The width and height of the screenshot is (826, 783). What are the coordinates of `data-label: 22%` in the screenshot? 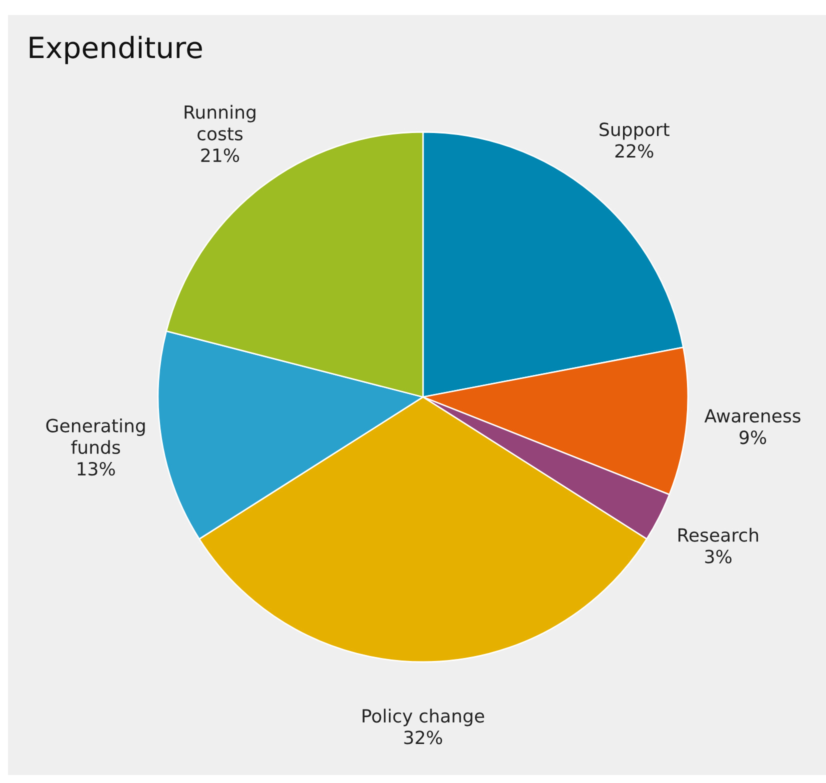 It's located at (634, 151).